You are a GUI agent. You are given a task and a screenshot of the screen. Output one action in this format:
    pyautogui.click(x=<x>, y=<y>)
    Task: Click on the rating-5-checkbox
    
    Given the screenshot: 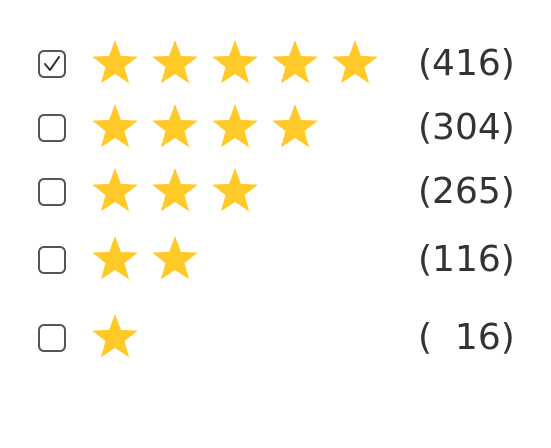 What is the action you would take?
    pyautogui.click(x=52, y=64)
    